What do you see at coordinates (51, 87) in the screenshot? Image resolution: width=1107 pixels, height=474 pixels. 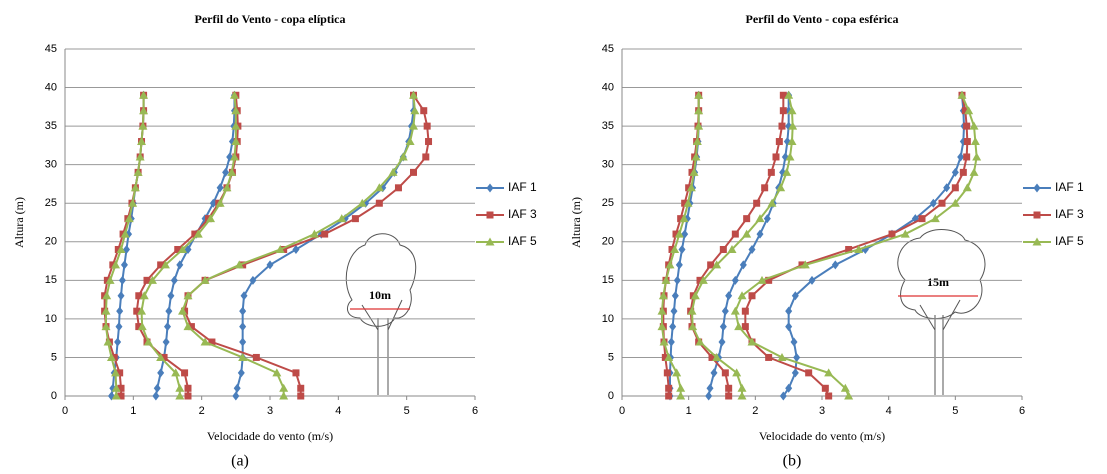 I see `y-tick-label: 40` at bounding box center [51, 87].